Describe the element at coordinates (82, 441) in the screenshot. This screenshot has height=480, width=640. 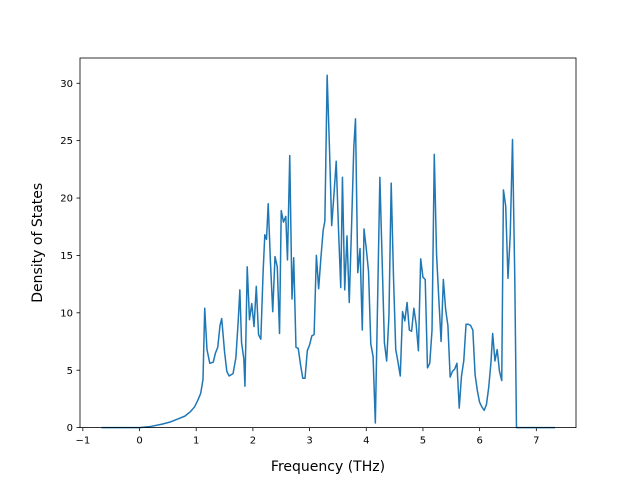
I see `x-tick-label: −1` at that location.